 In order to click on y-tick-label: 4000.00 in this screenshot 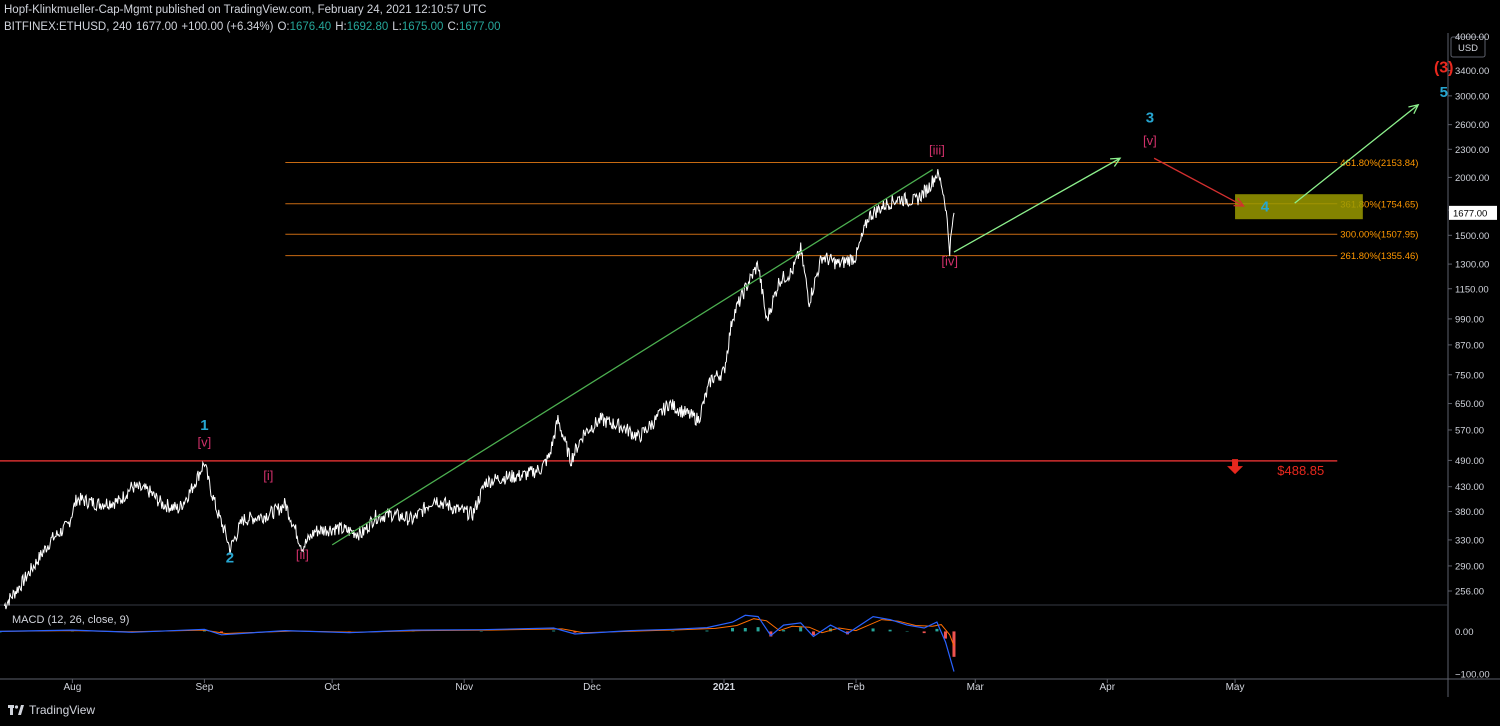, I will do `click(1472, 37)`.